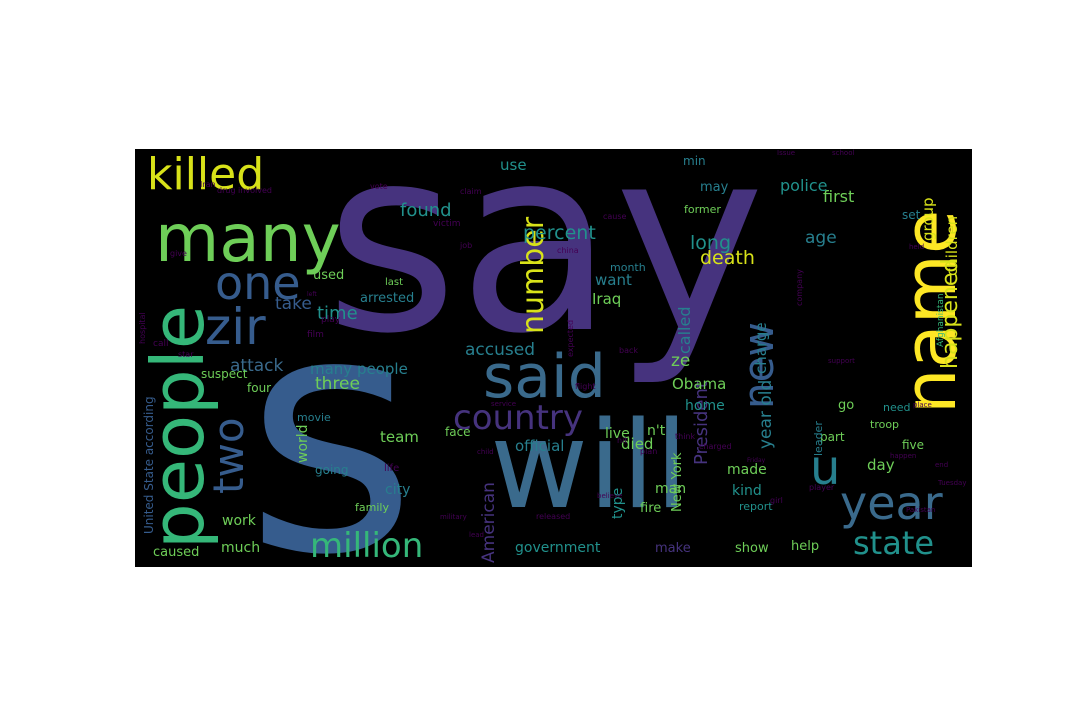 The image size is (1080, 720). I want to click on word-company: company, so click(799, 287).